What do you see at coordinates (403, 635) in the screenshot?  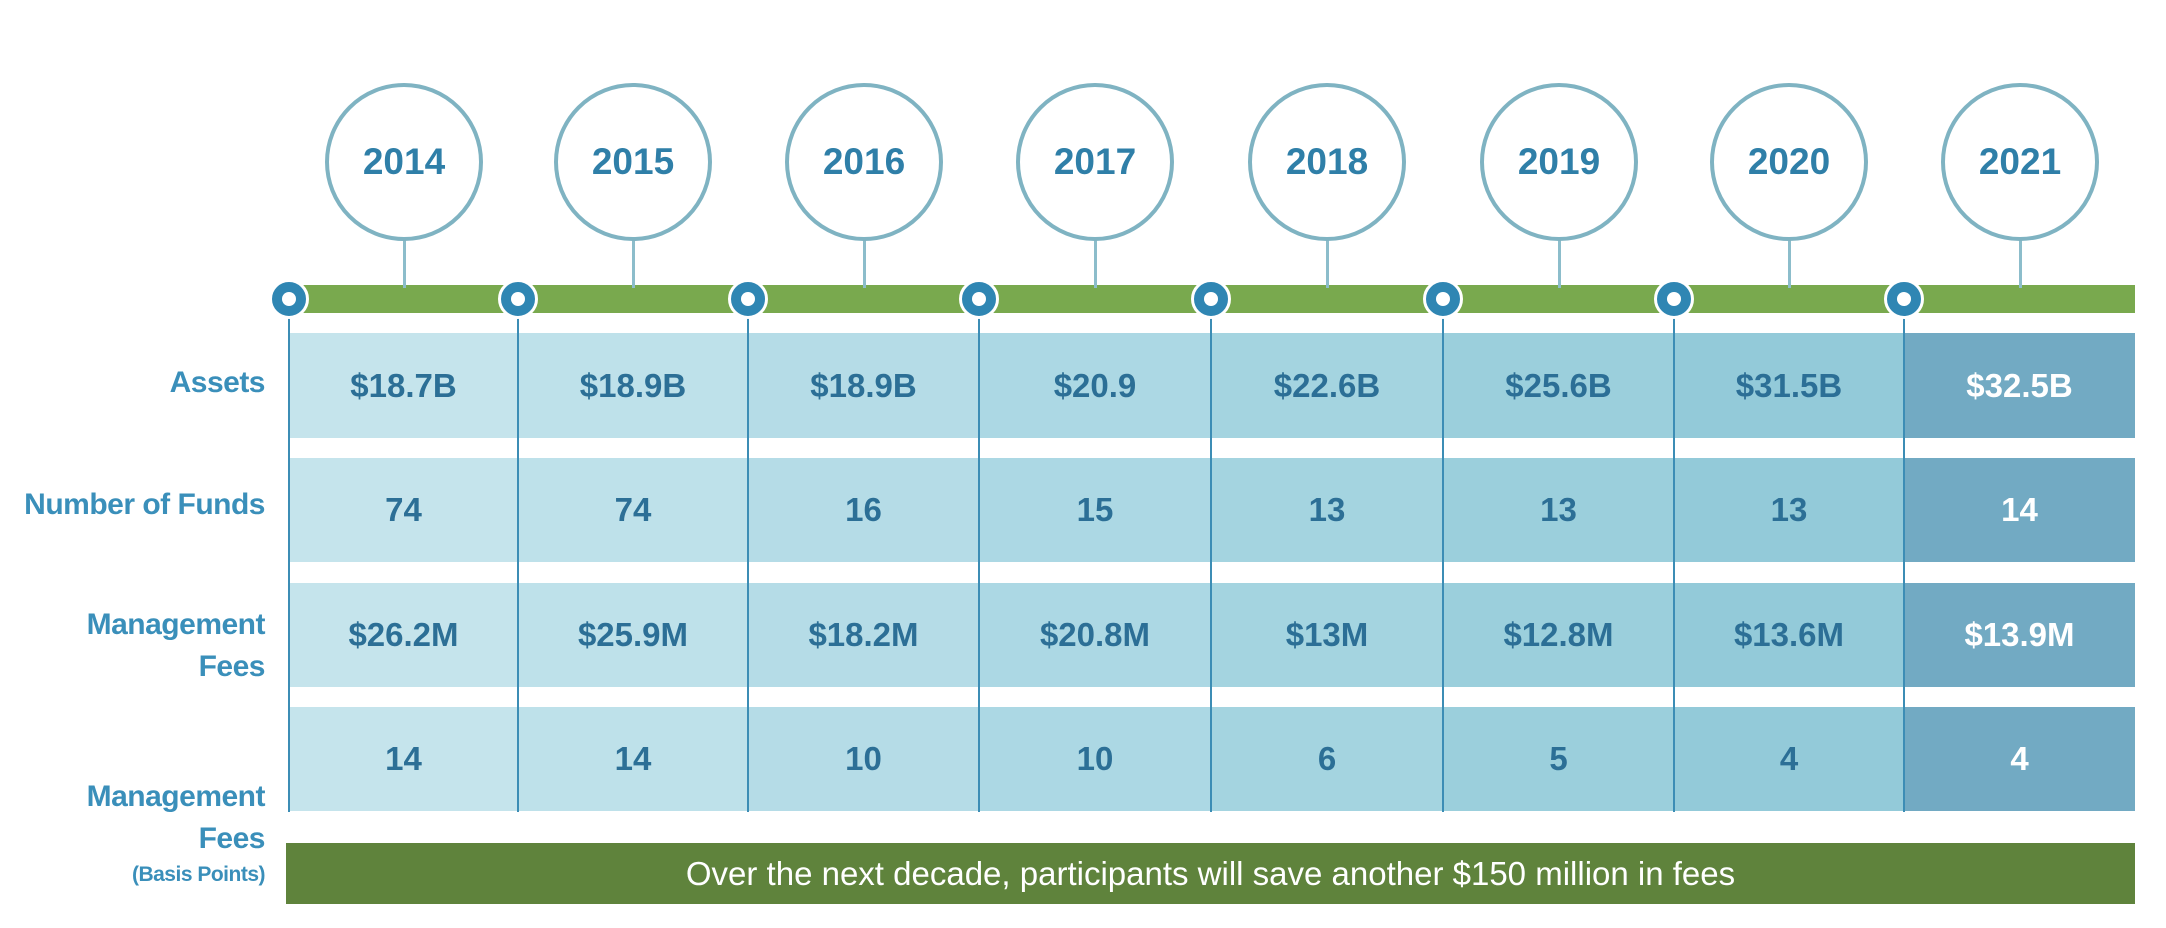 I see `table-cell: $26.2M` at bounding box center [403, 635].